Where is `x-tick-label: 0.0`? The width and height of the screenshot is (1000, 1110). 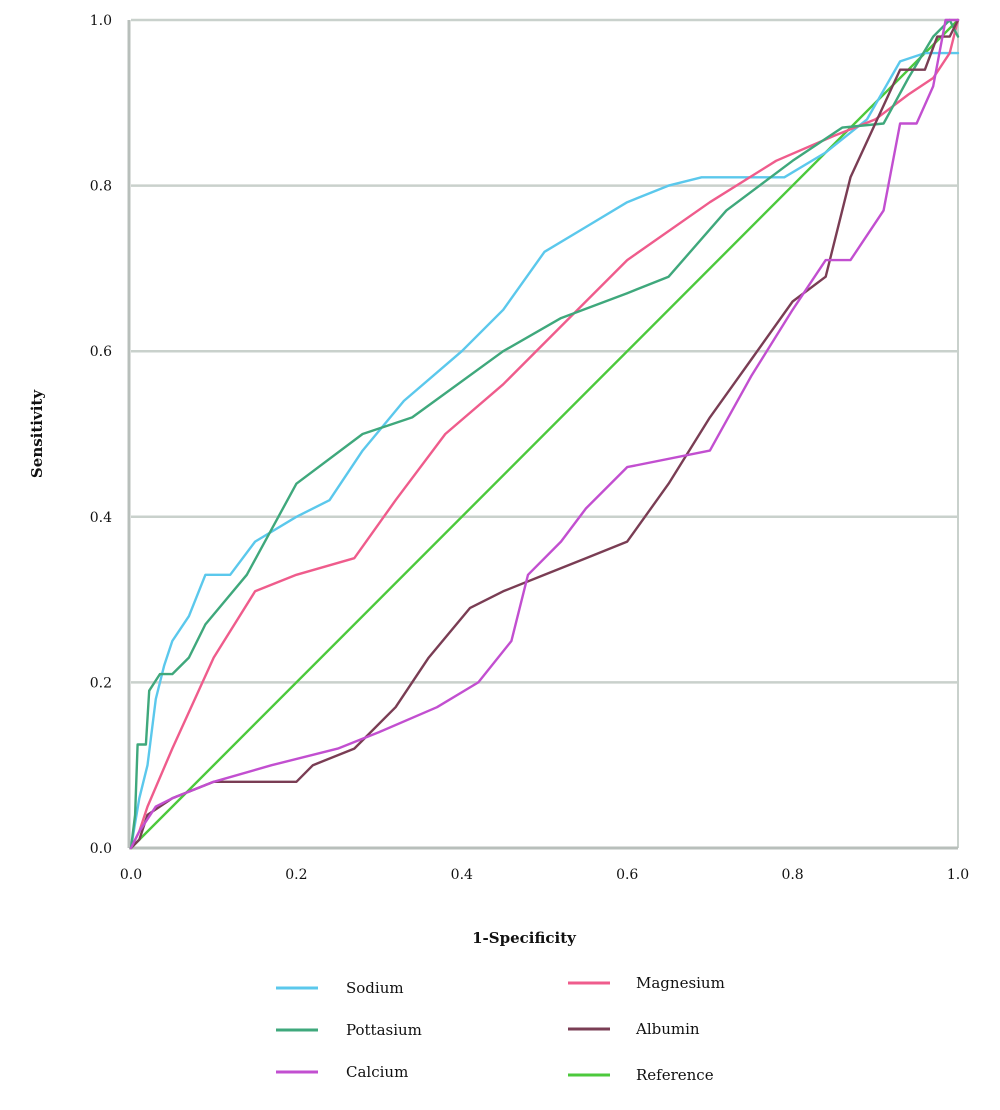
x-tick-label: 0.0 is located at coordinates (131, 875).